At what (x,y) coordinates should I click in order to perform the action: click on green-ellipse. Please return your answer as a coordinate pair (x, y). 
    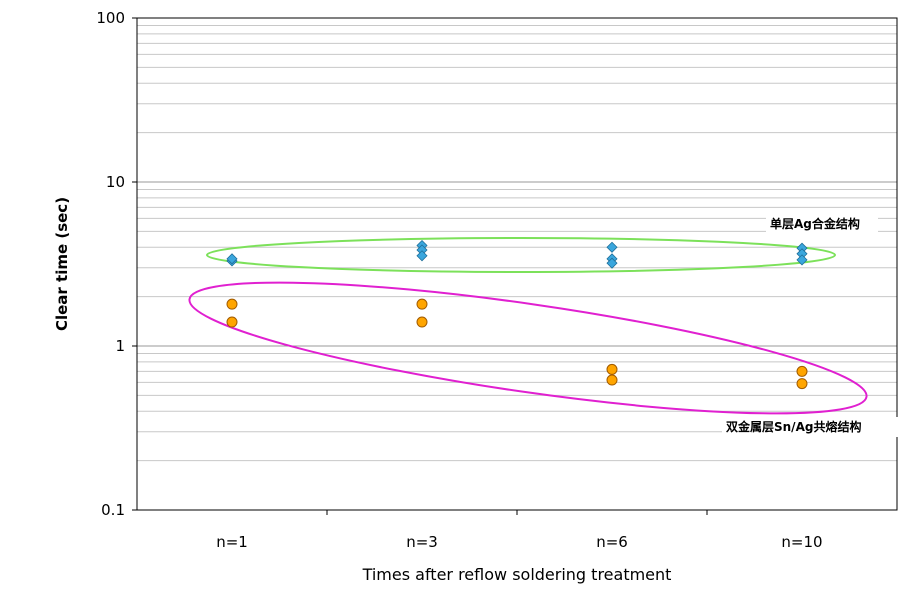
    Looking at the image, I should click on (521, 255).